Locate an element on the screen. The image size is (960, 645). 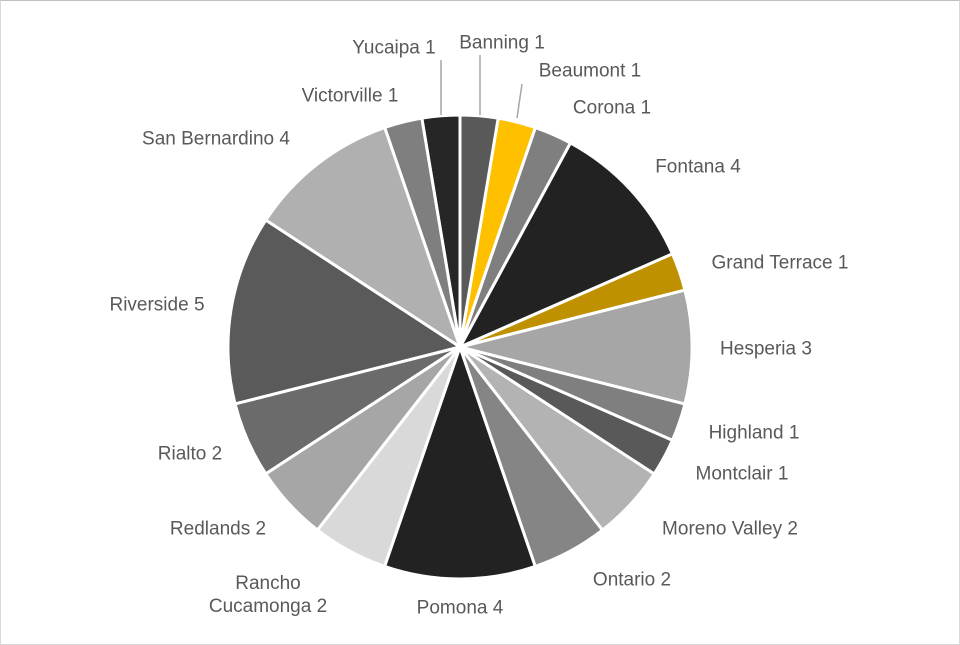
data-label: Fontana 4 is located at coordinates (698, 167).